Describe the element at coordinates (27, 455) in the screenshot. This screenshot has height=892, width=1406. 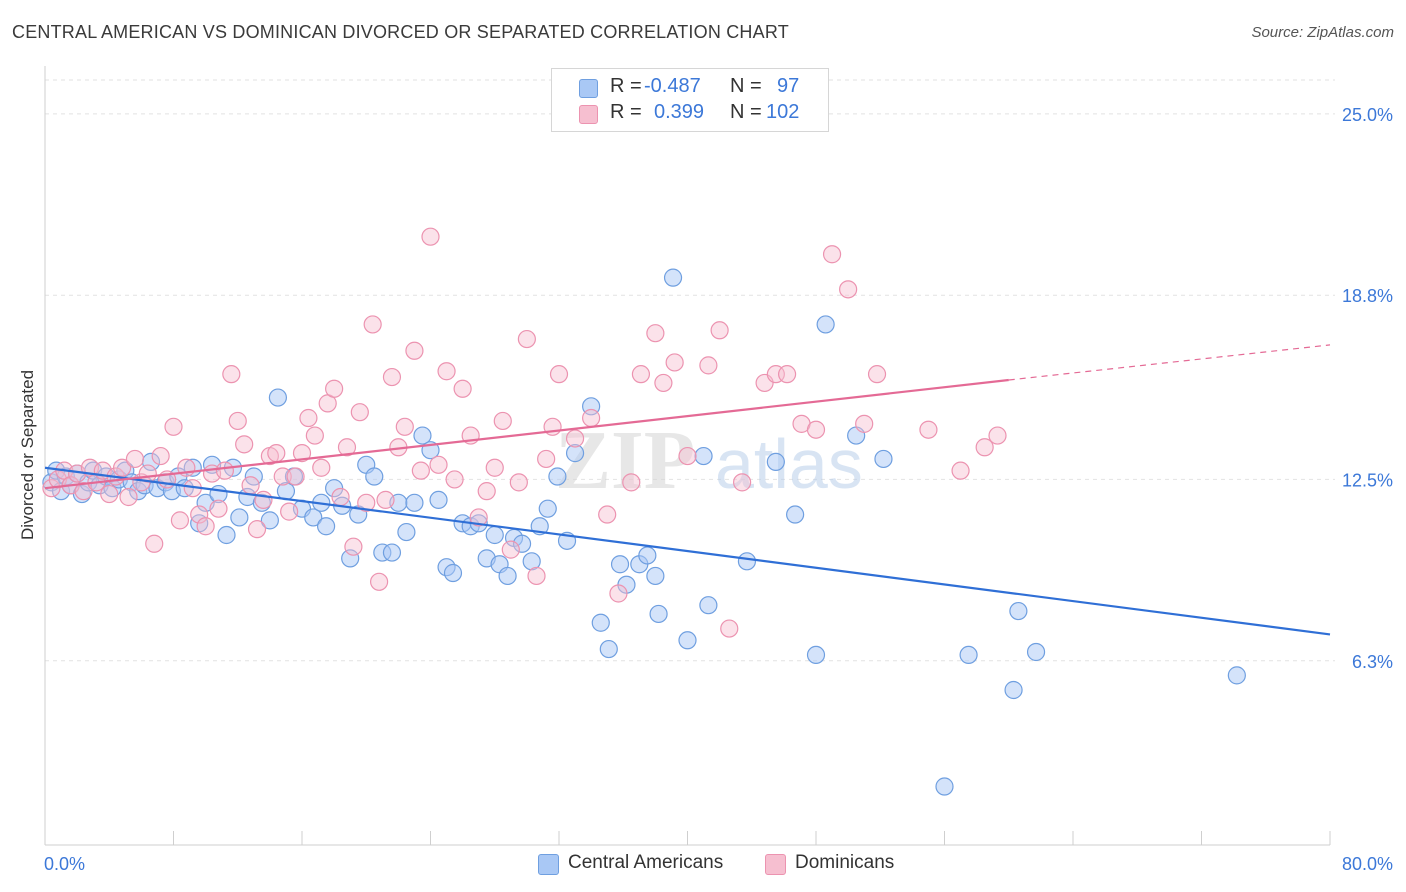
I see `y-axis-label: Divorced or Separated` at that location.